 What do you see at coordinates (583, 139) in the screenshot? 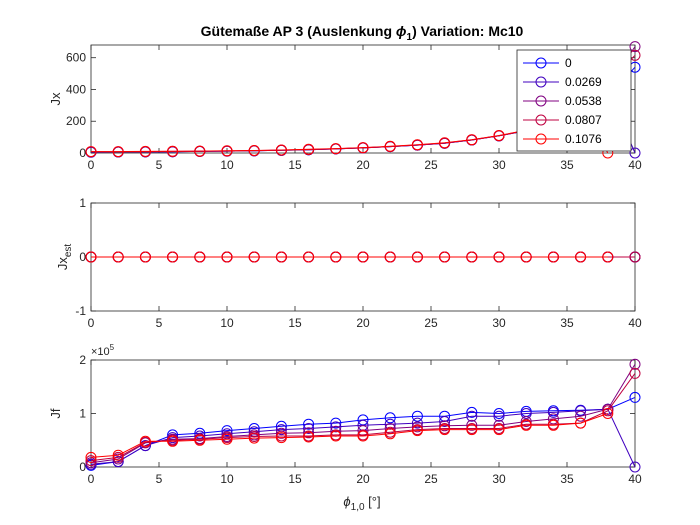
I see `legend-label: 0.1076` at bounding box center [583, 139].